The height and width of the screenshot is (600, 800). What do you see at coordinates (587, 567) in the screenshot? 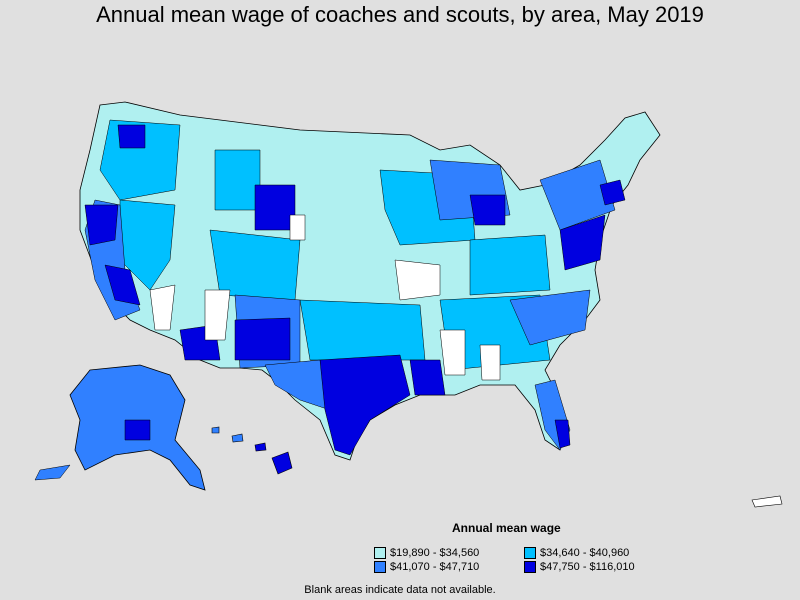
I see `legend-label-4: $47,750 - $116,010` at bounding box center [587, 567].